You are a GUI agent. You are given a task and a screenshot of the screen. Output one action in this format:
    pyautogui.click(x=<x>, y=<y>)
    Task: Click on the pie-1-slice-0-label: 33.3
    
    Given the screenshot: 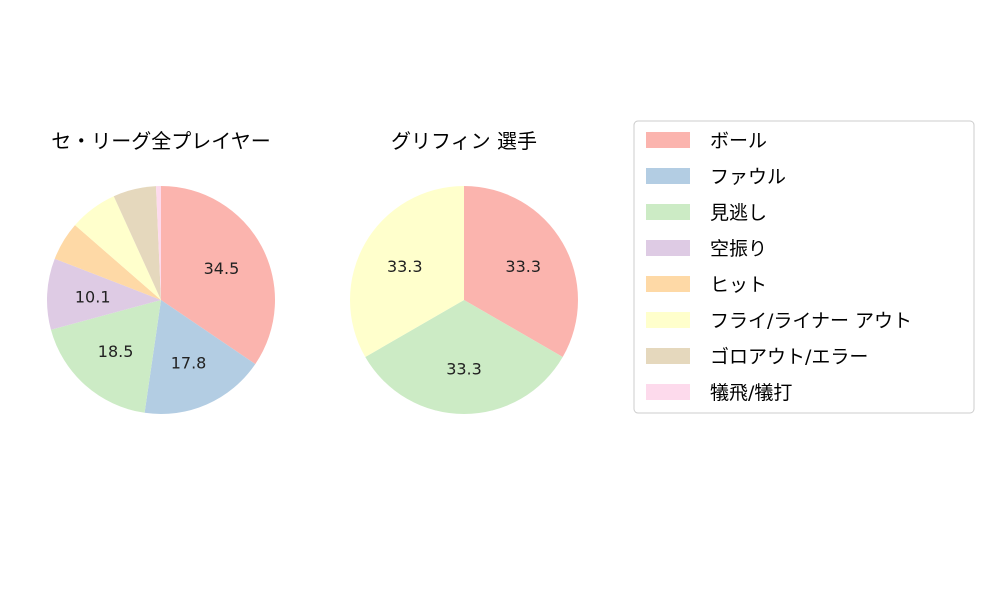 What is the action you would take?
    pyautogui.click(x=523, y=266)
    